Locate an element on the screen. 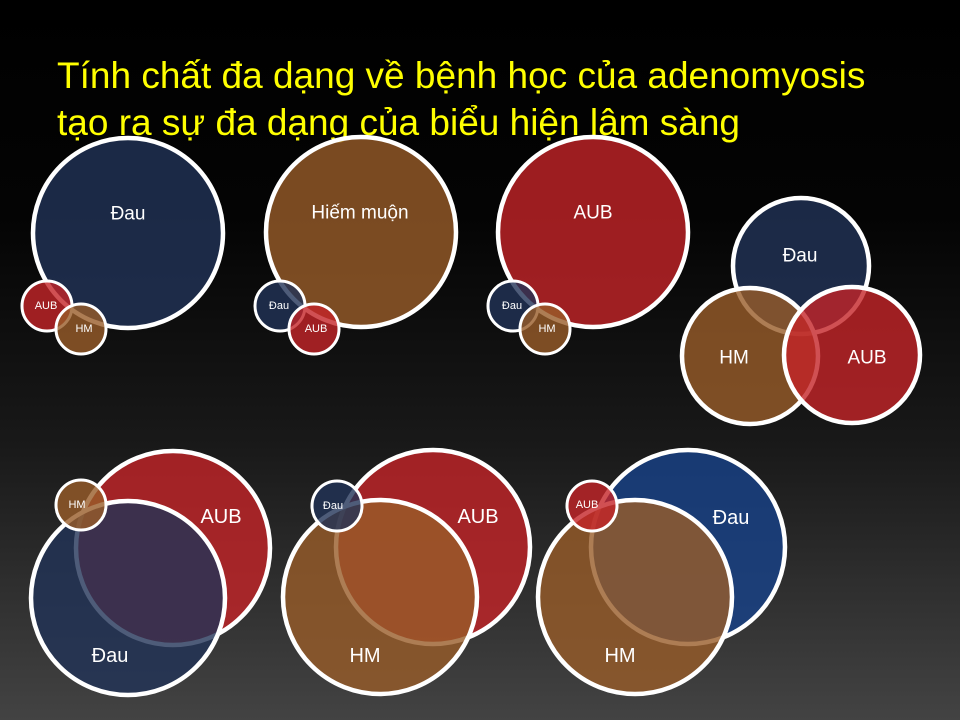 The image size is (960, 720). slide-title-line2: tạo ra sự đa dạng của biểu hiện lâm sàng is located at coordinates (399, 122).